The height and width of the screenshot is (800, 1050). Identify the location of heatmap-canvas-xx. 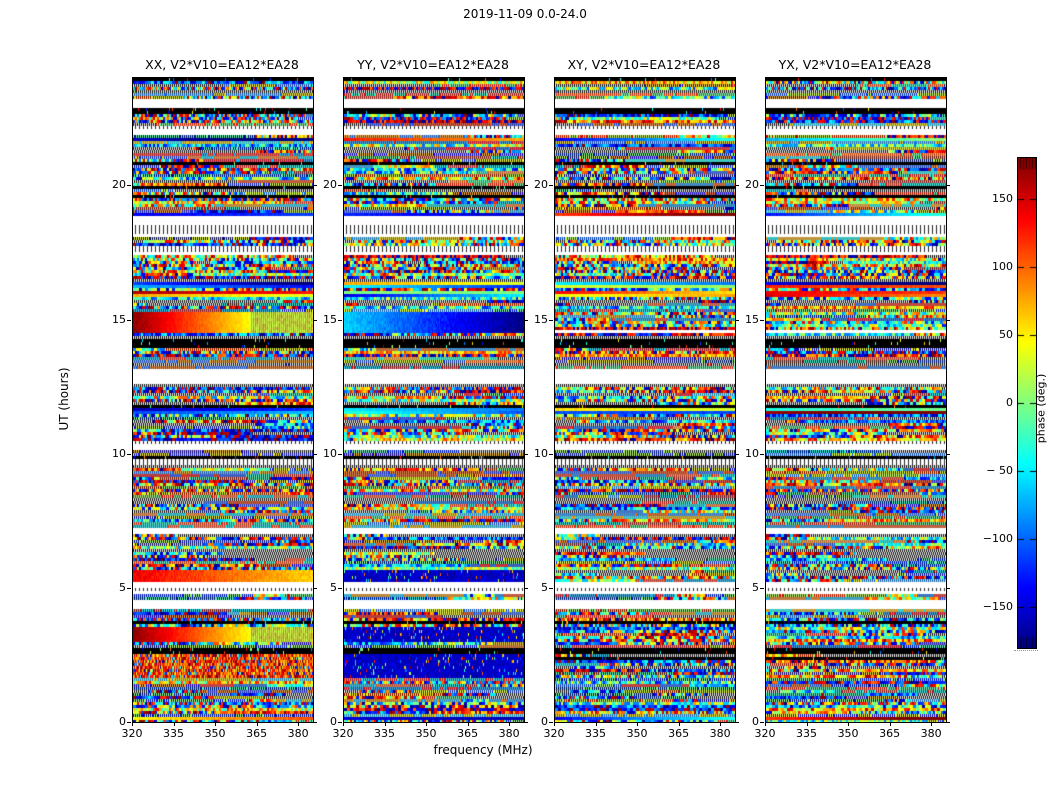
(223, 400).